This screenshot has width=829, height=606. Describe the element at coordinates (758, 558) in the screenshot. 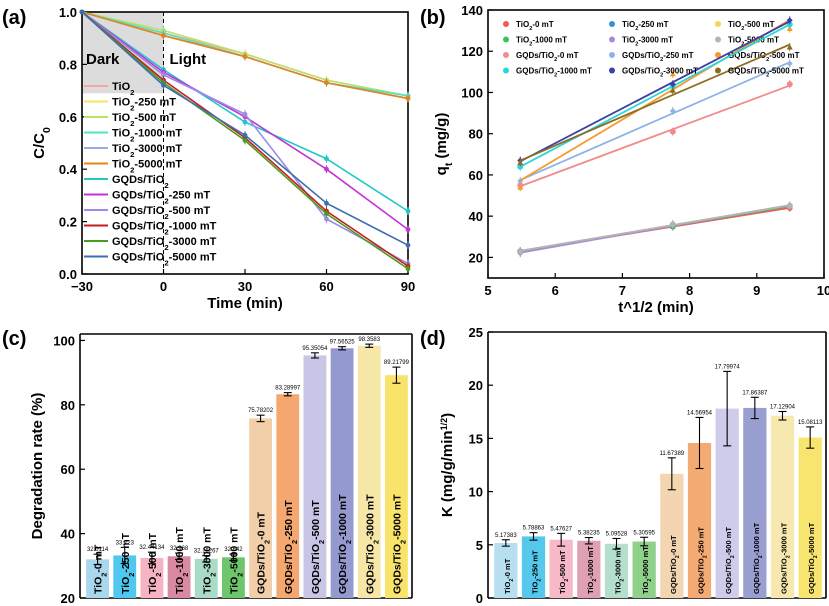

I see `category-label: GQDs/TiO2-1000 mT` at that location.